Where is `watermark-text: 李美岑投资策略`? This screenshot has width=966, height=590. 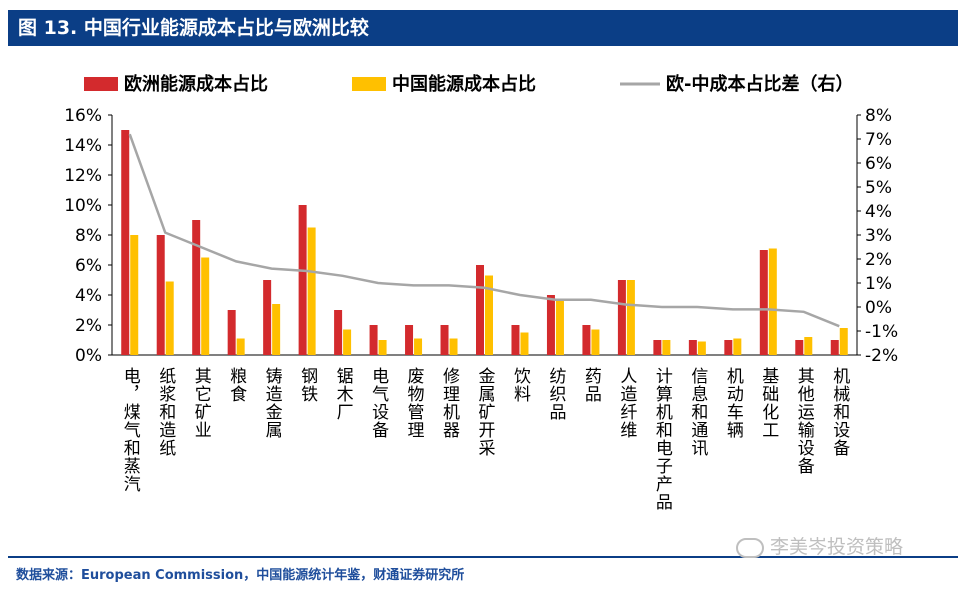
watermark-text: 李美岑投资策略 is located at coordinates (837, 547).